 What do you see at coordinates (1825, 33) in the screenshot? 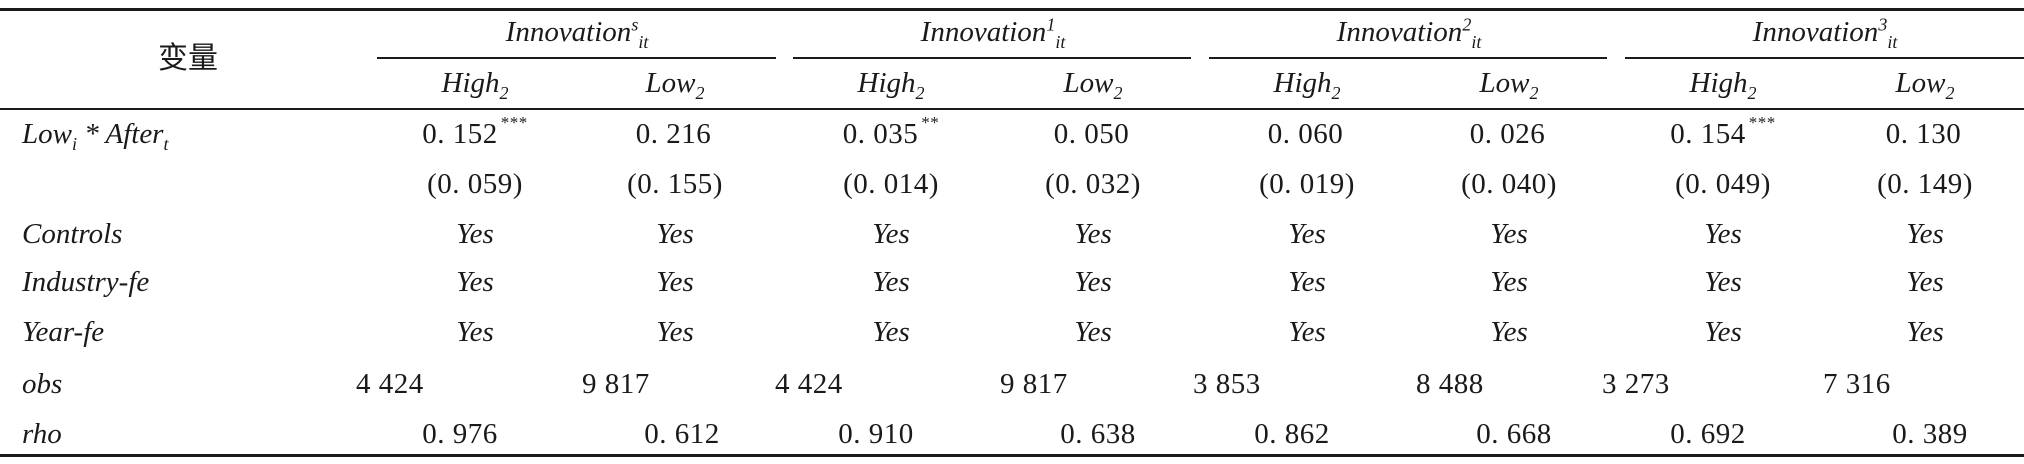
I see `group-header-innovation-3: Innovation3it` at bounding box center [1825, 33].